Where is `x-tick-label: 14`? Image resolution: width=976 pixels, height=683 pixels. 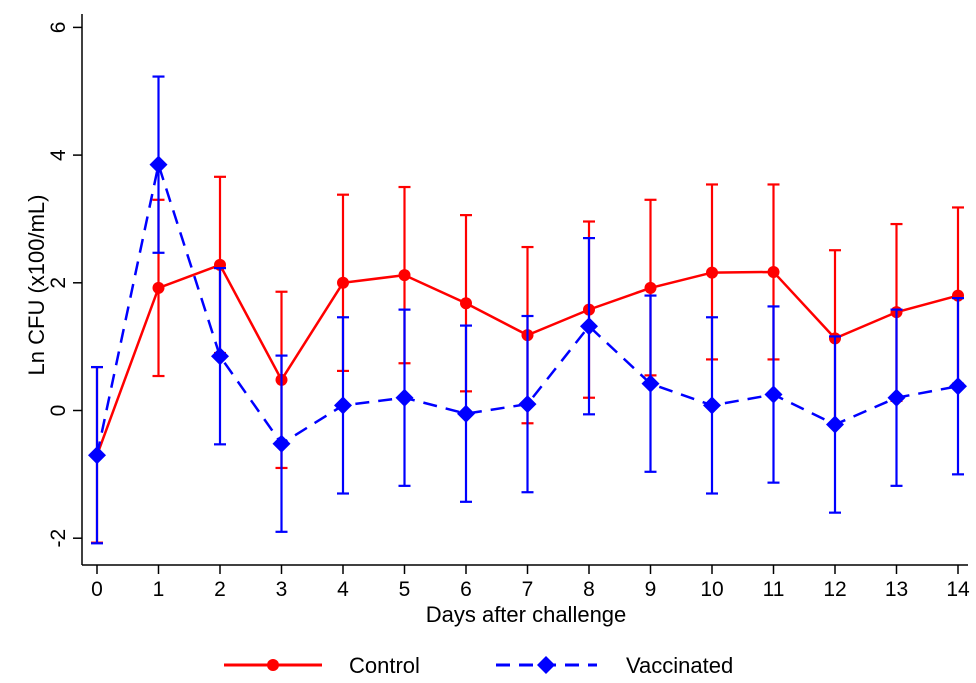 x-tick-label: 14 is located at coordinates (958, 589).